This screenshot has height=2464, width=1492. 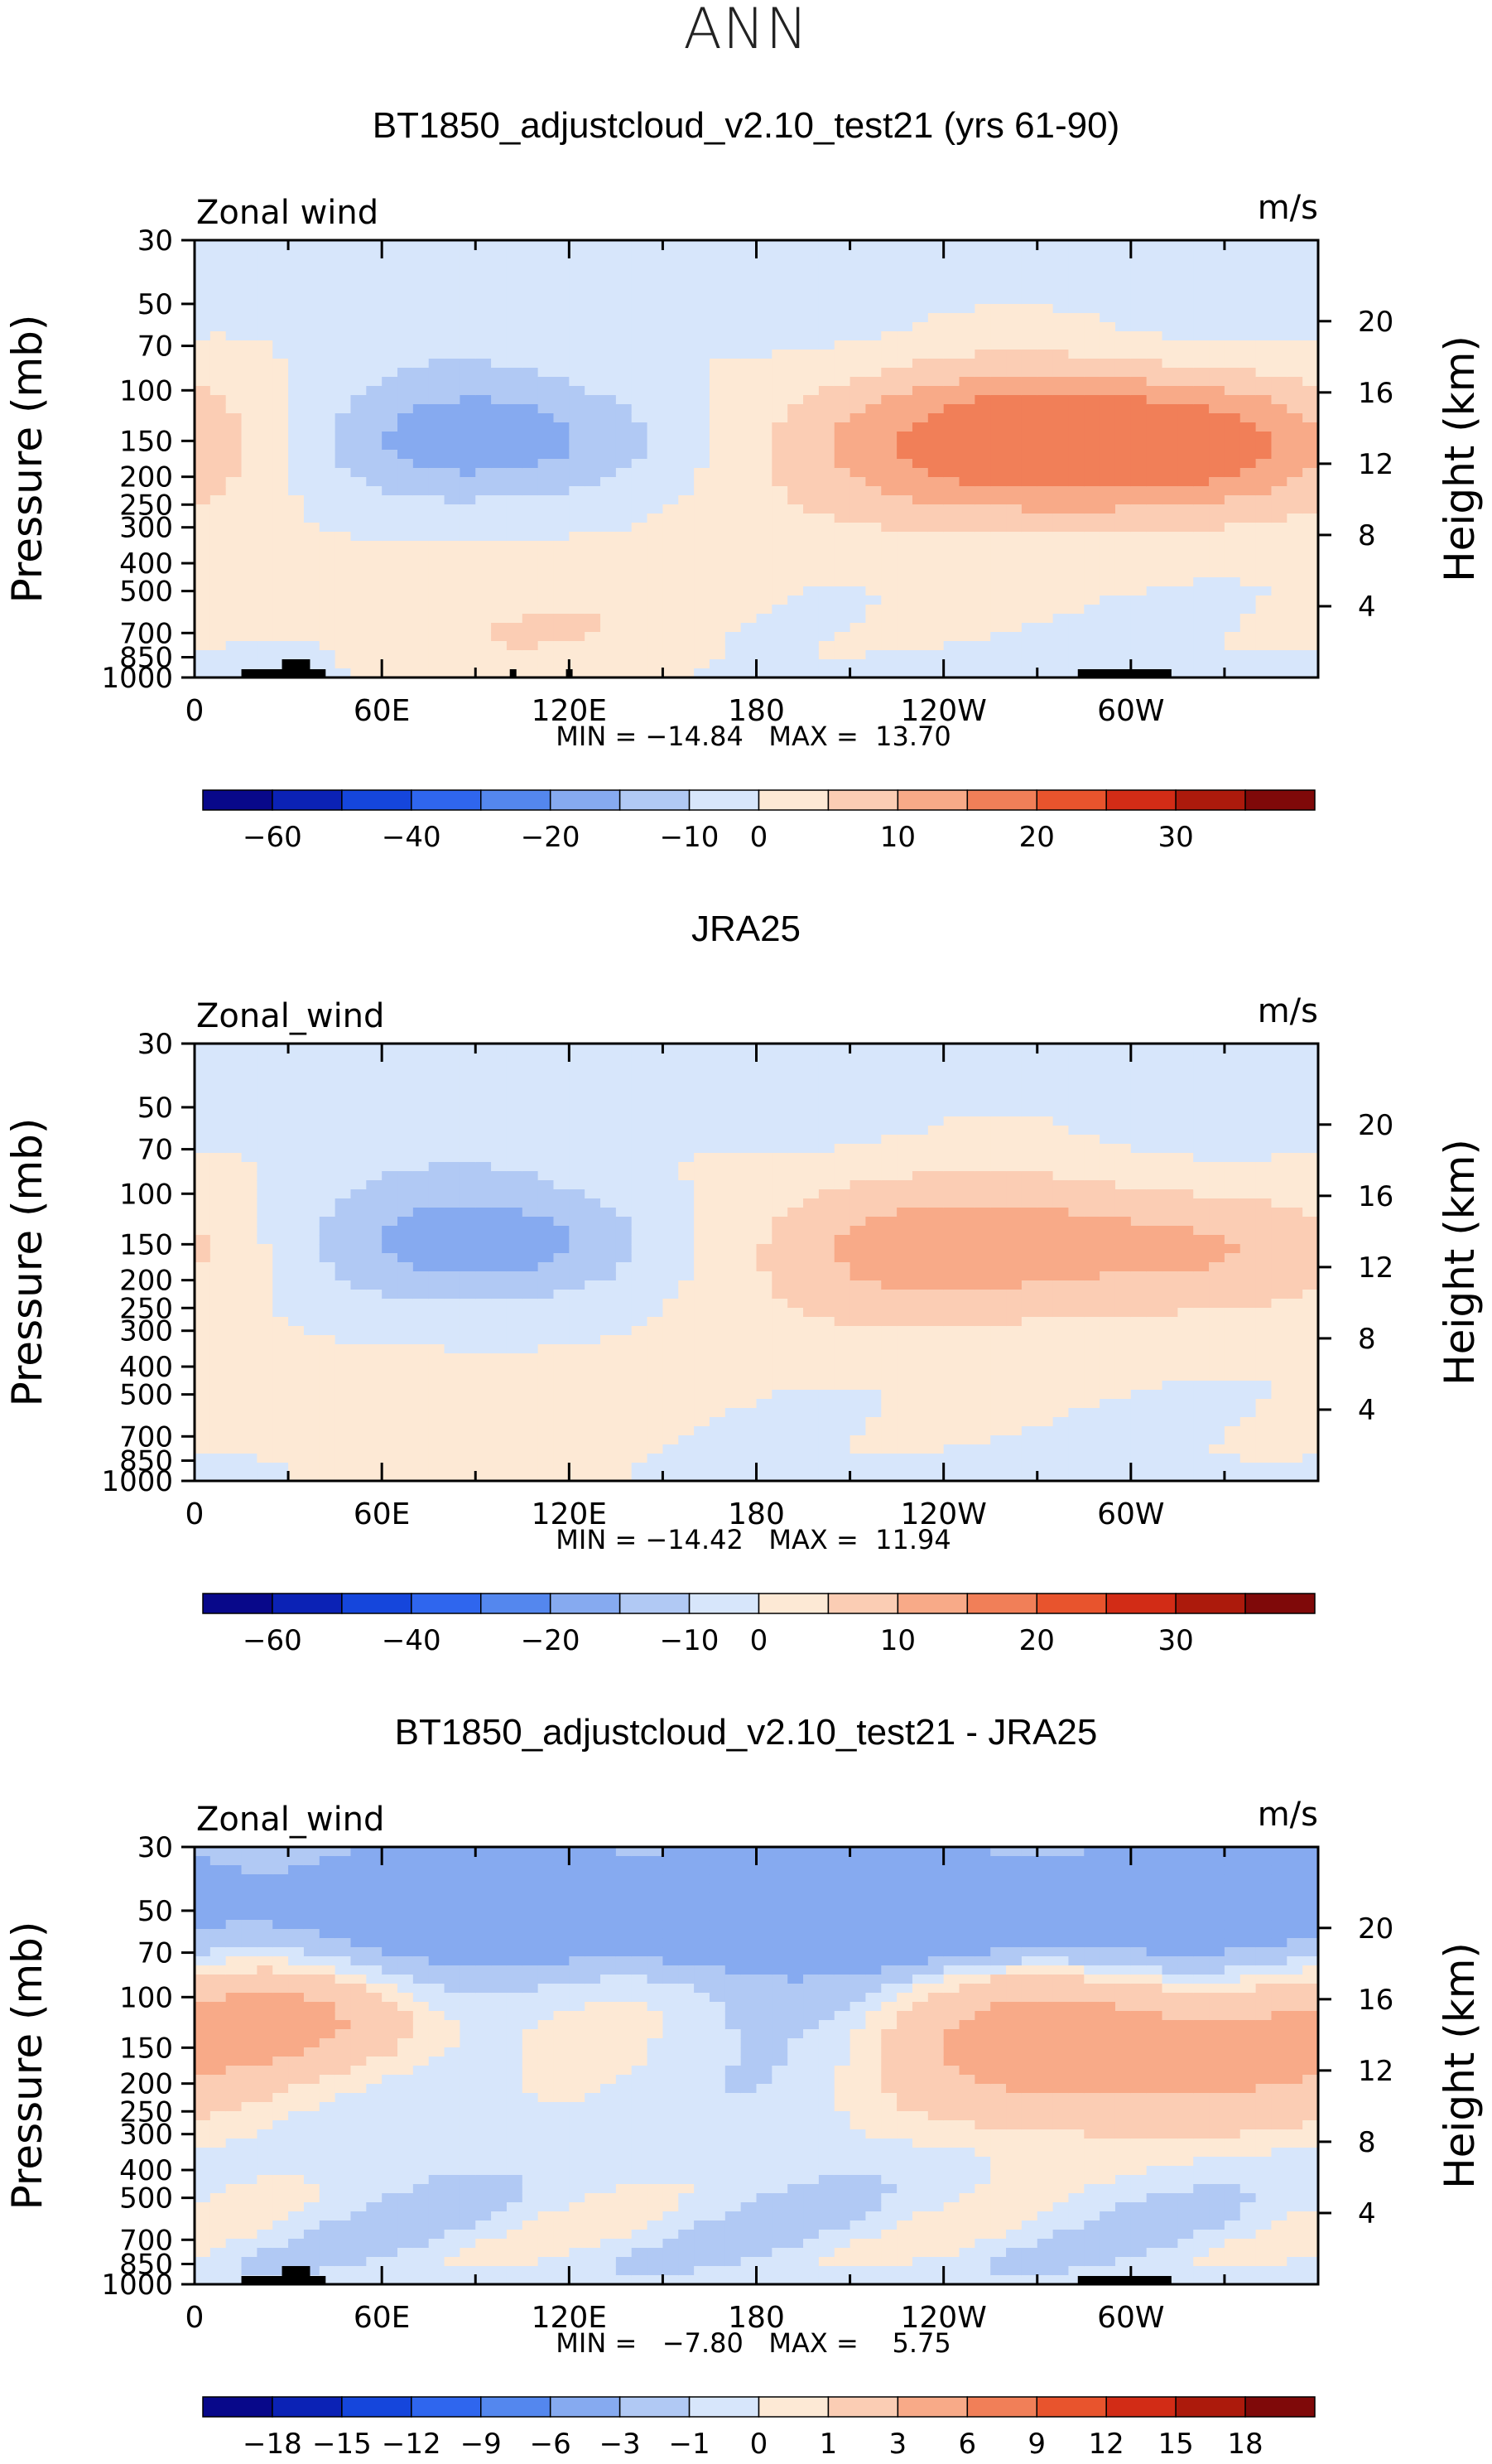 I want to click on panel-title: JRA25, so click(x=746, y=929).